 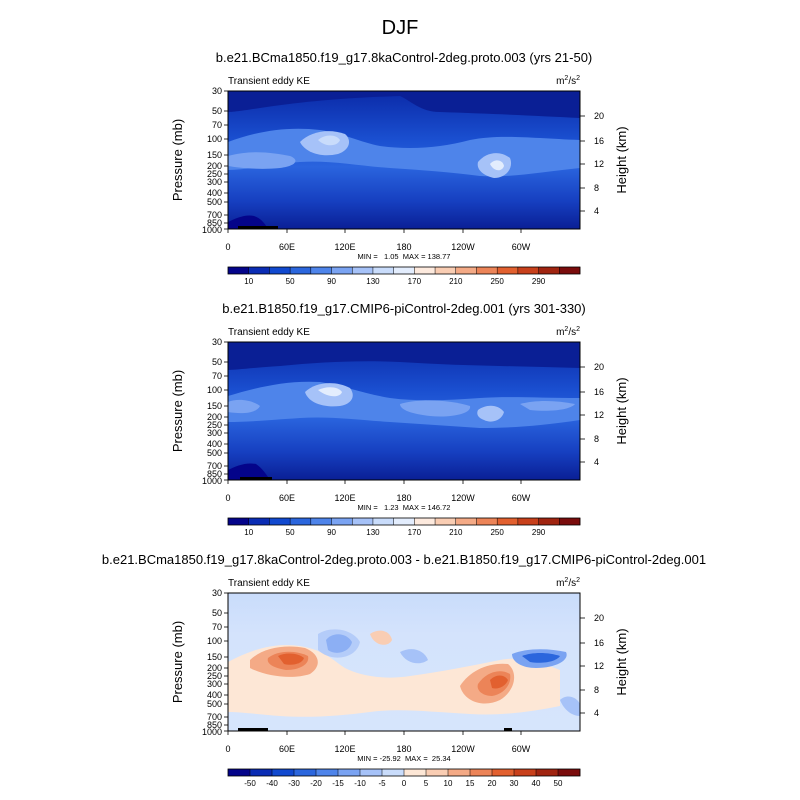 I want to click on colorbar-label: 250, so click(x=497, y=532).